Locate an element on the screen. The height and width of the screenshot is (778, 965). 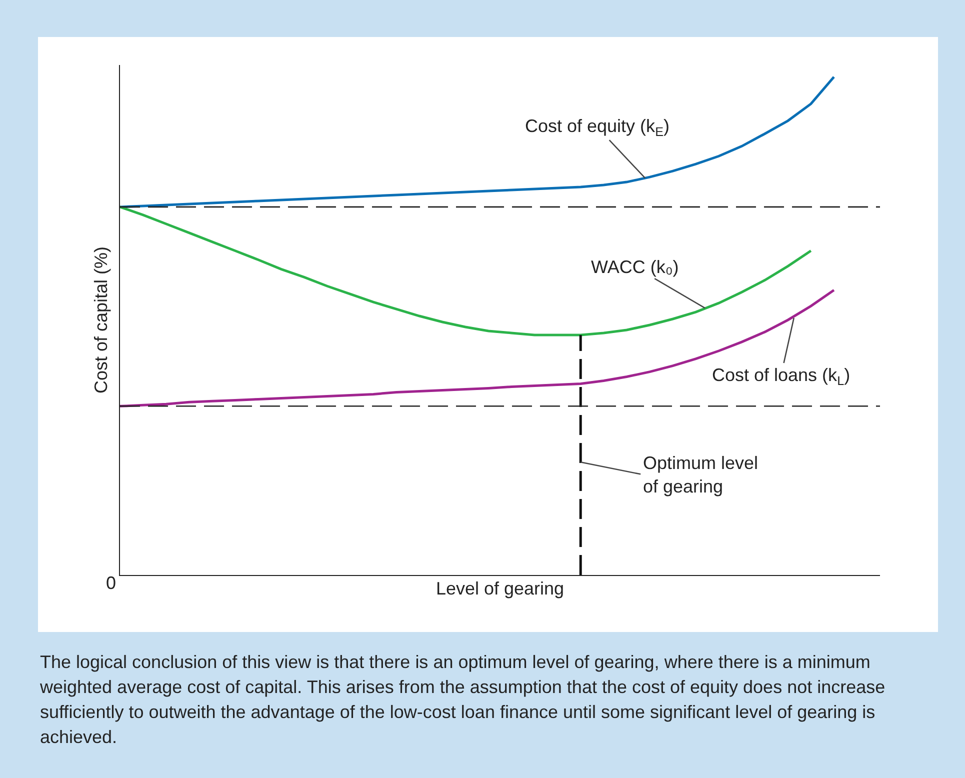
y-axis-title: Cost of capital (%) is located at coordinates (101, 320).